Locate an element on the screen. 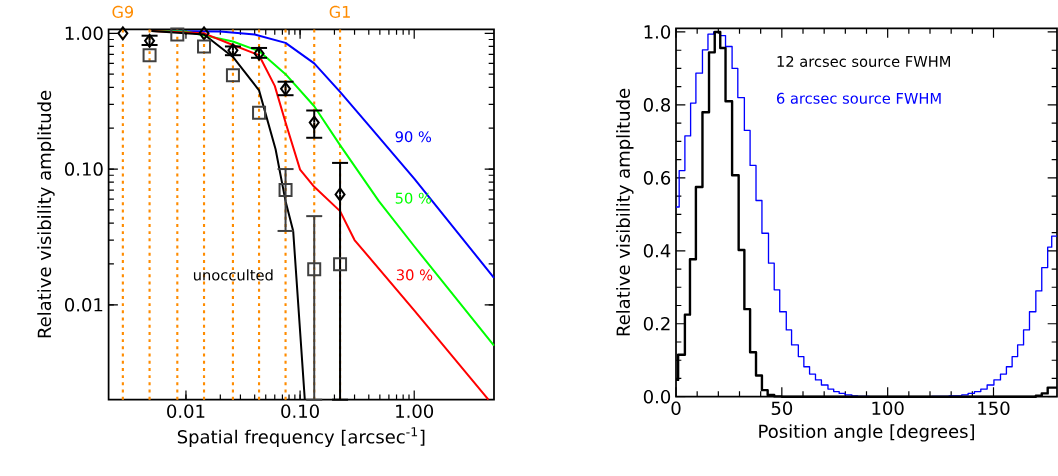  x-tick-label: 50 is located at coordinates (782, 408).